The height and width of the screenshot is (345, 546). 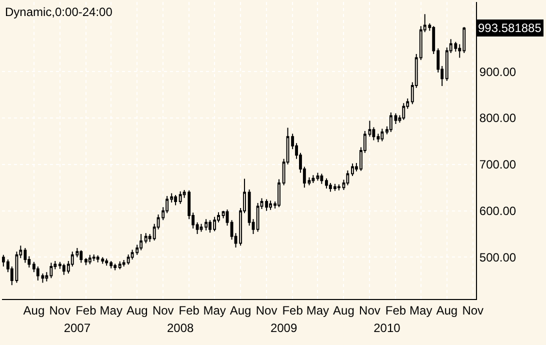 What do you see at coordinates (387, 328) in the screenshot?
I see `x2-tick-label: 2010` at bounding box center [387, 328].